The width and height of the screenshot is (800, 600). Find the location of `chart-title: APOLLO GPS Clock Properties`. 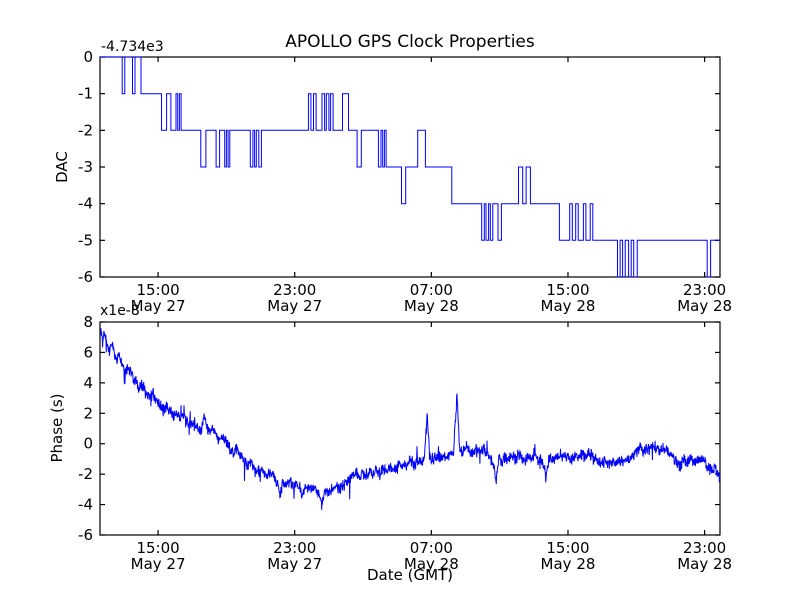

chart-title: APOLLO GPS Clock Properties is located at coordinates (410, 42).